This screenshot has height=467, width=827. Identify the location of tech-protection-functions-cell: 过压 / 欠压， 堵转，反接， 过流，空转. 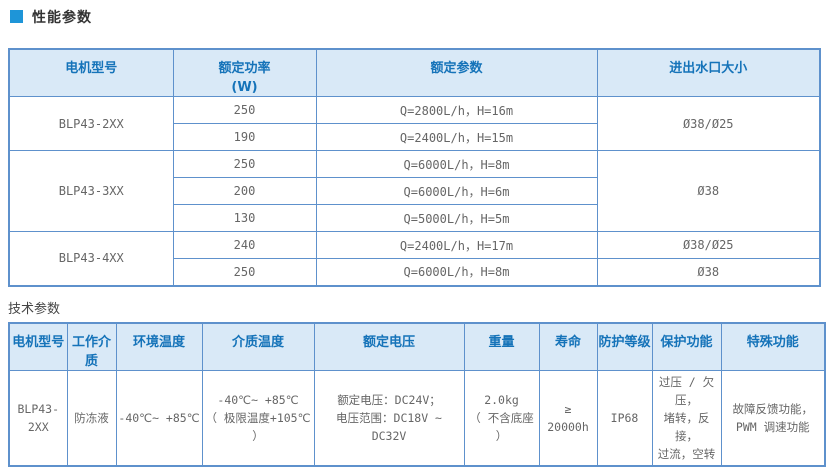
(686, 417).